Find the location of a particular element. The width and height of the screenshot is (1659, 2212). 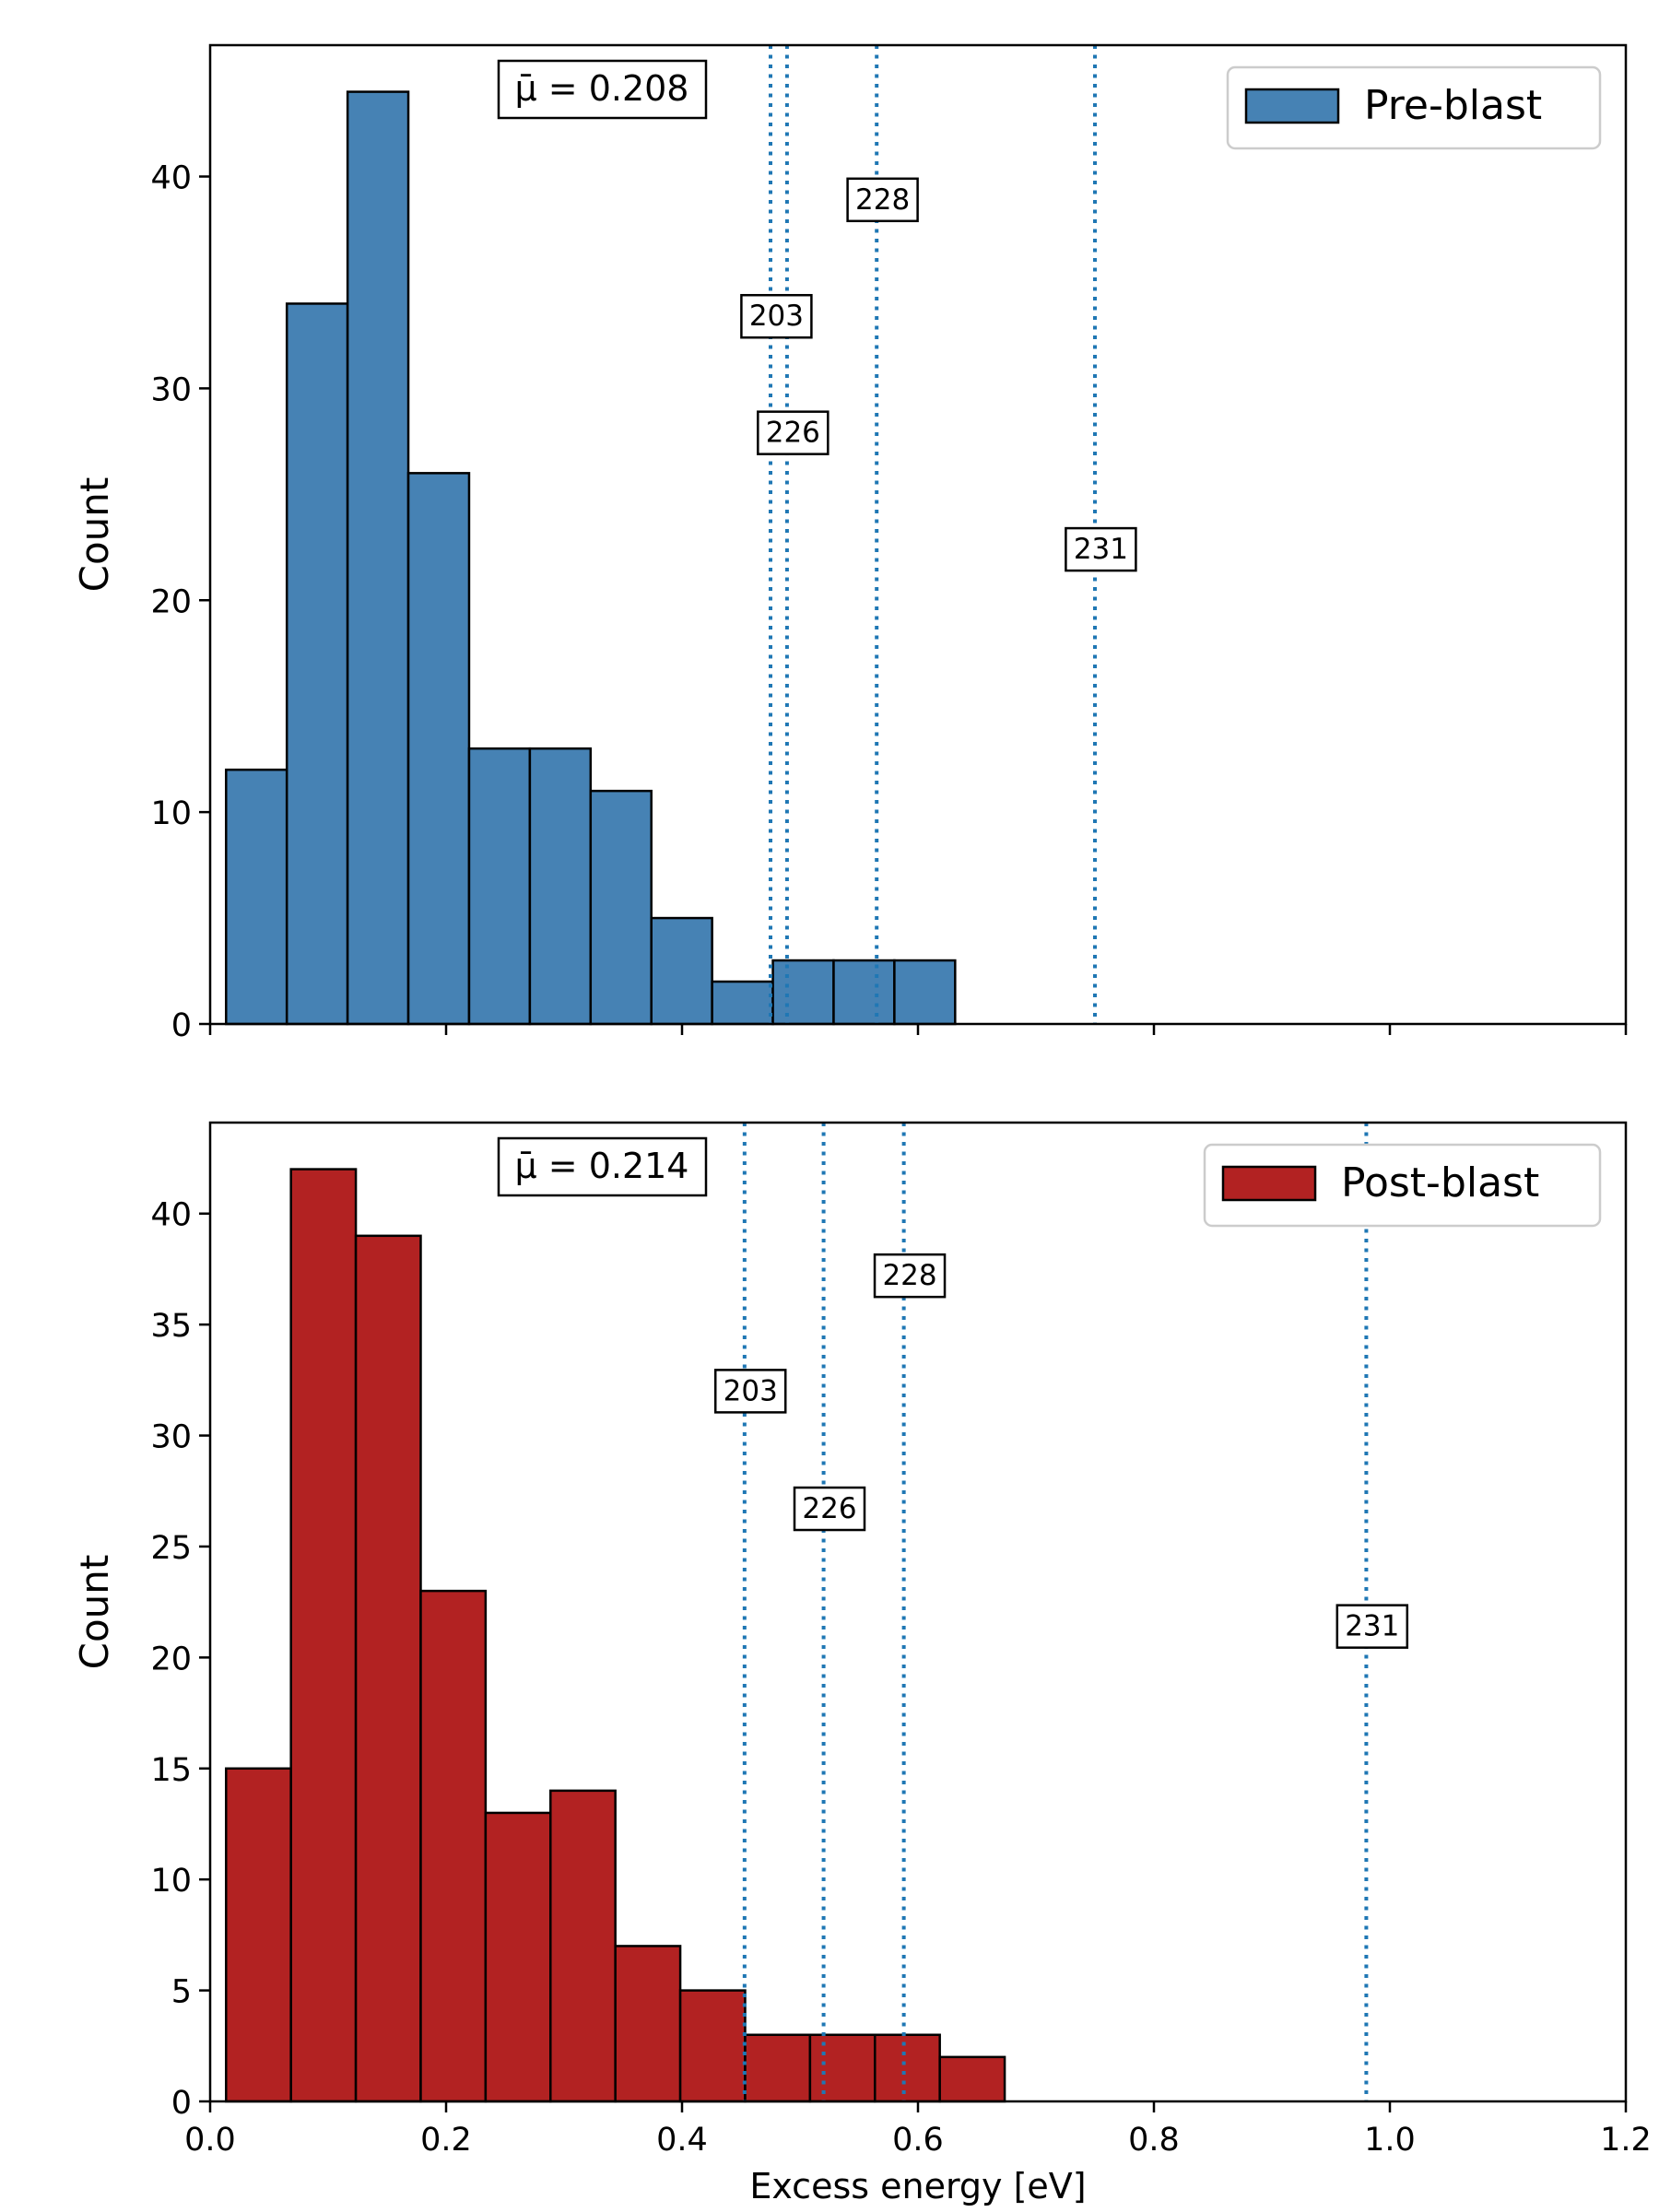

y-tick-label: 25 is located at coordinates (171, 1548).